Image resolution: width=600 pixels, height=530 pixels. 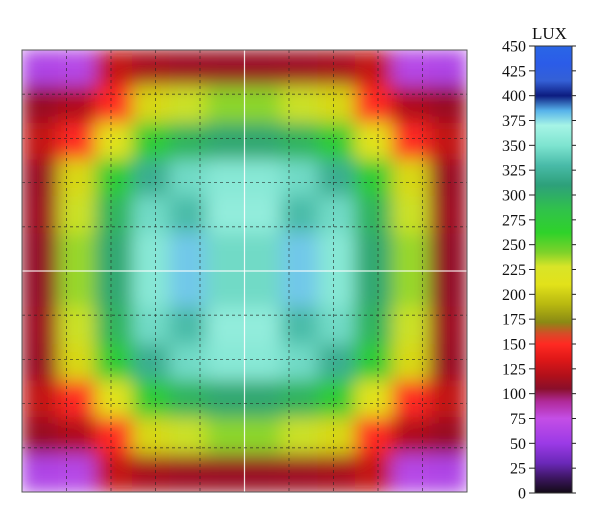 I want to click on colorbar-tick-label: 375, so click(x=514, y=121).